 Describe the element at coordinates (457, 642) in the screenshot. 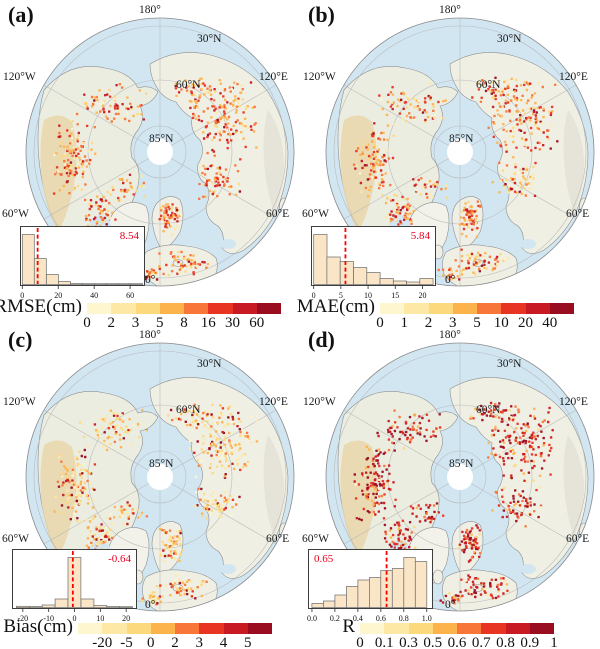

I see `colorbar-tick-label: 0.6` at that location.